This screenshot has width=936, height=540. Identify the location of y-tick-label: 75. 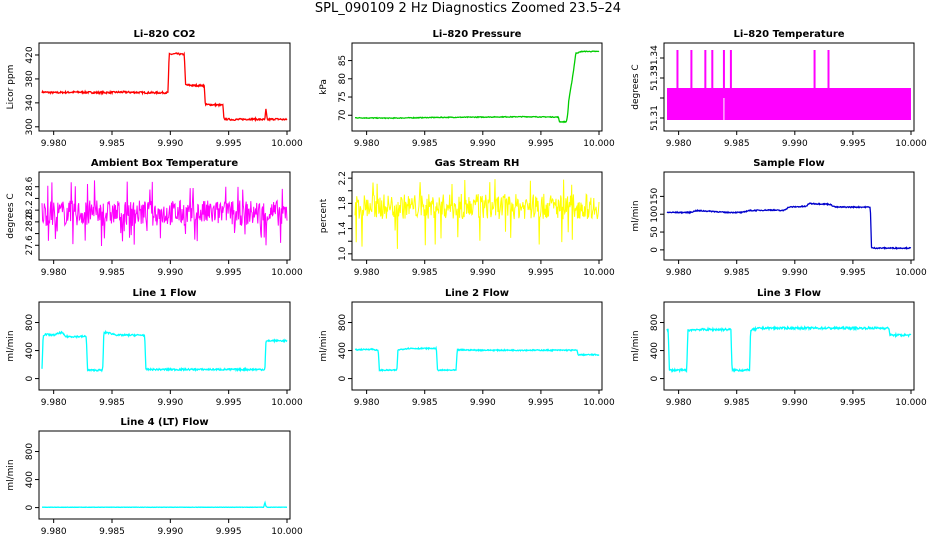
(343, 96).